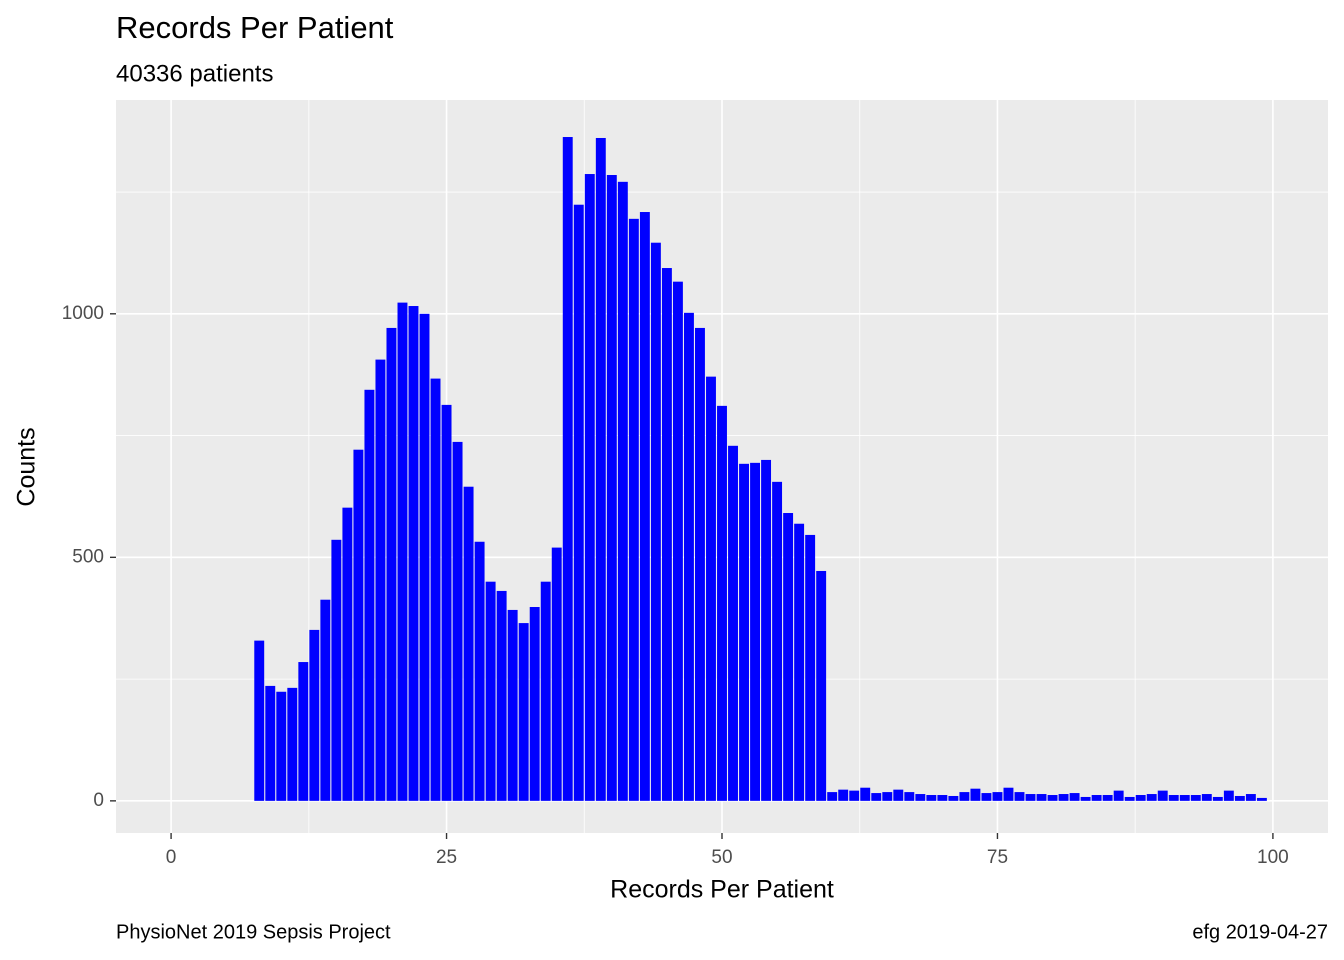 This screenshot has width=1344, height=960. Describe the element at coordinates (446, 857) in the screenshot. I see `x-tick-label: 25` at that location.